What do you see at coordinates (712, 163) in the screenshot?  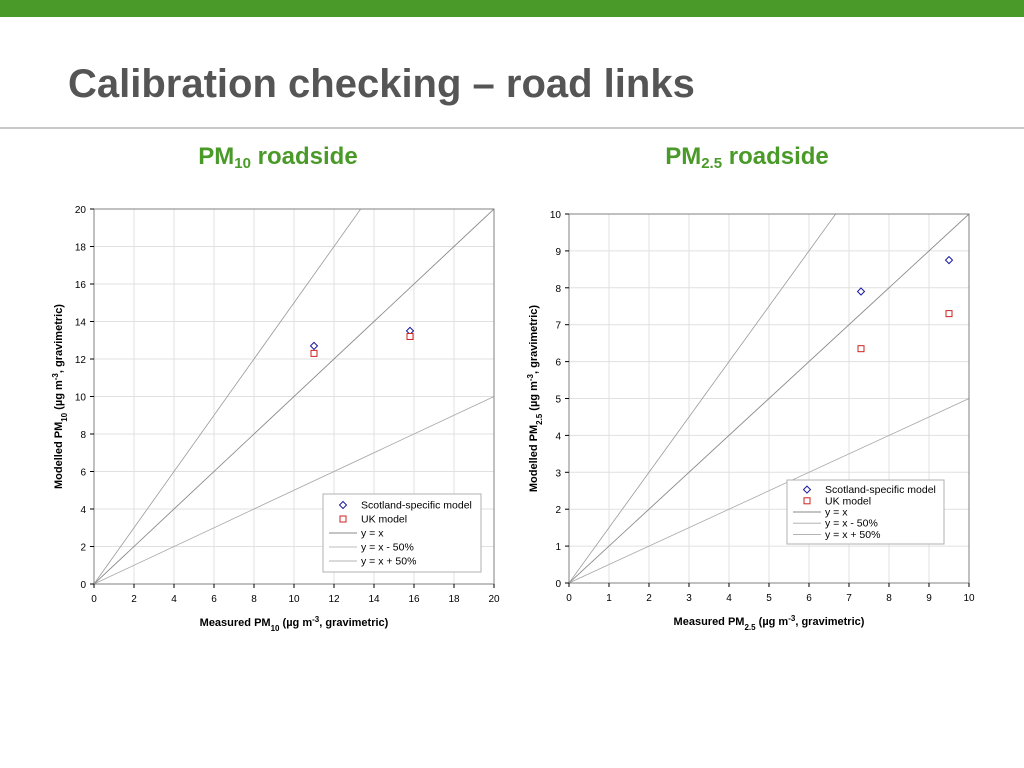 I see `heading-subscript: 2.5` at bounding box center [712, 163].